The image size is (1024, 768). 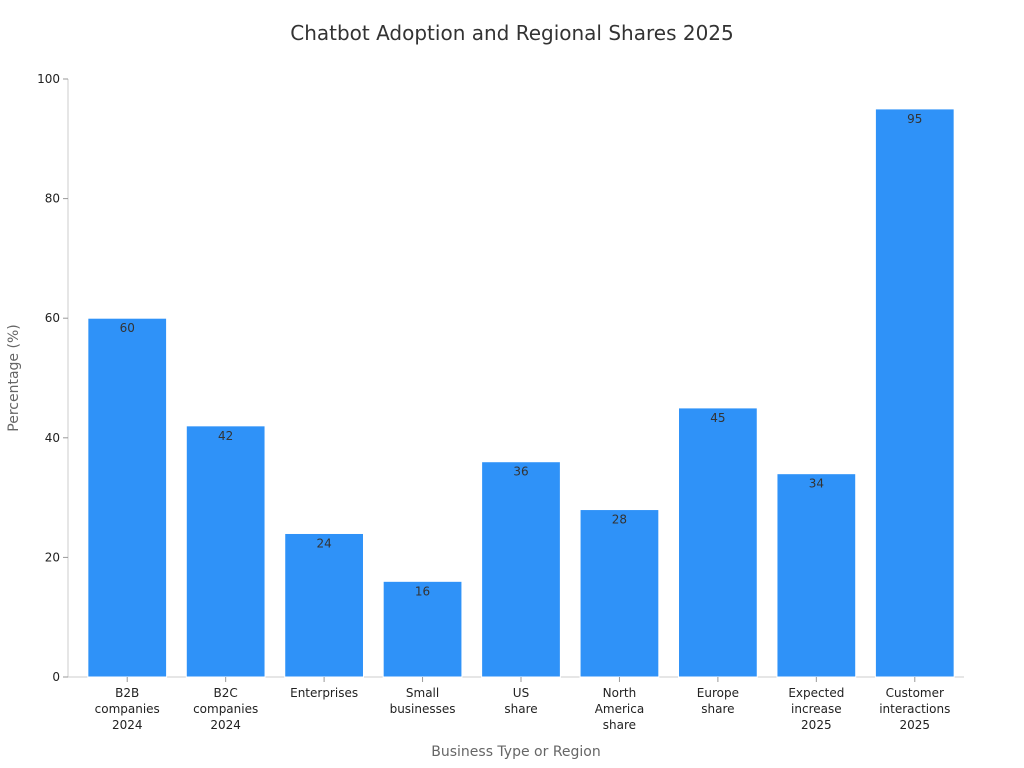 What do you see at coordinates (717, 418) in the screenshot?
I see `bar-value-label: 45` at bounding box center [717, 418].